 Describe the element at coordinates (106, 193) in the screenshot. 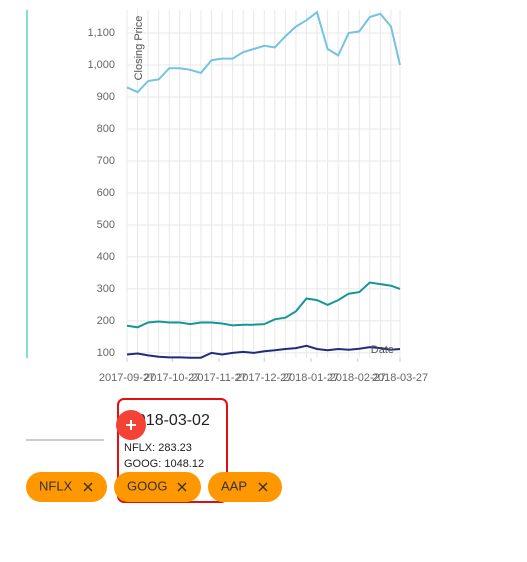

I see `y-tick-label: 600` at that location.